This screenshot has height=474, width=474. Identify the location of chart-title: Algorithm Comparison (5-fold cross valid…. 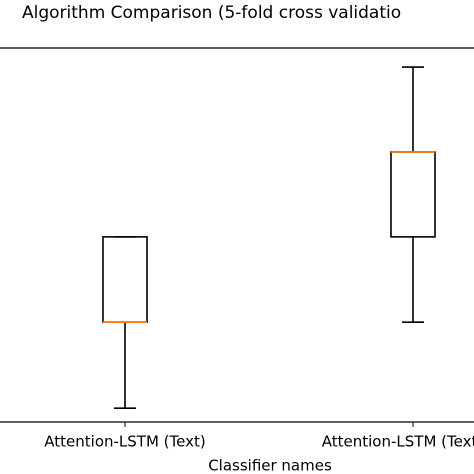
(211, 13).